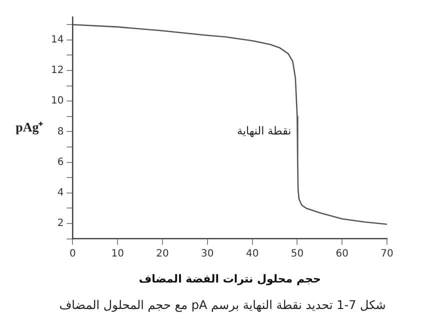  What do you see at coordinates (57, 101) in the screenshot?
I see `y-tick-label: 10` at bounding box center [57, 101].